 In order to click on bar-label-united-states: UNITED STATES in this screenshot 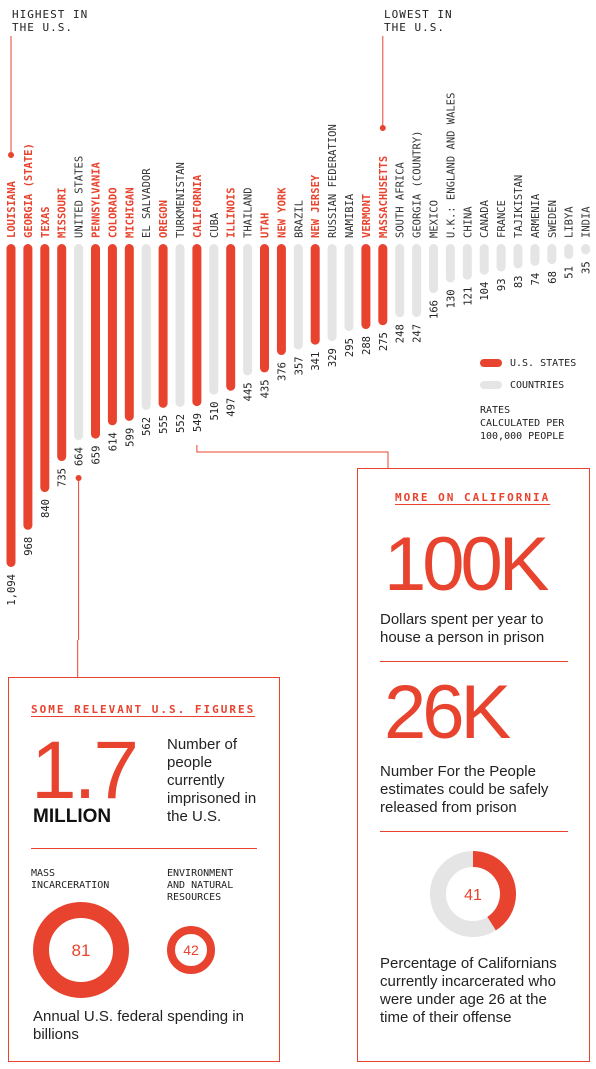, I will do `click(80, 197)`.